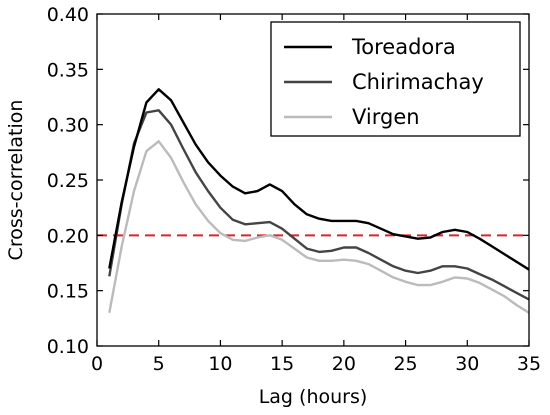 The width and height of the screenshot is (550, 415). Describe the element at coordinates (386, 117) in the screenshot. I see `legend-label-virgen: Virgen` at that location.